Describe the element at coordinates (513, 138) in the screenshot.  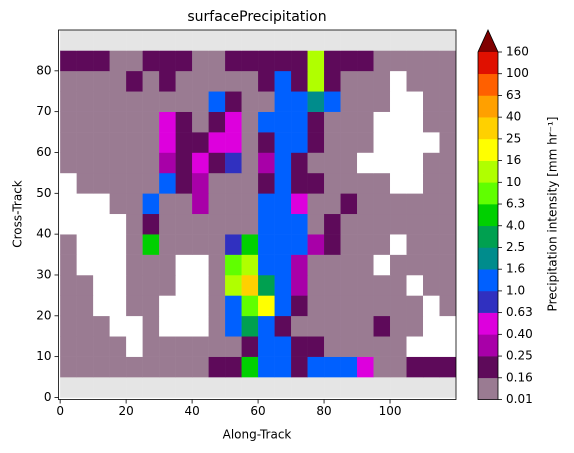
I see `colorbar-tick-label: 25` at that location.